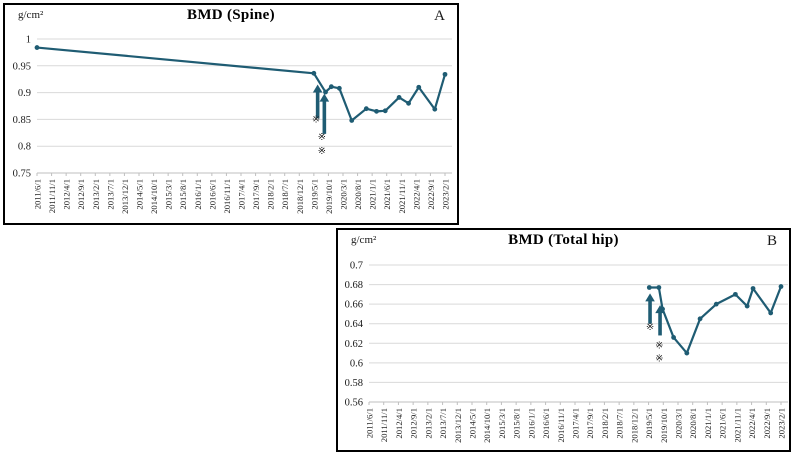 The image size is (793, 455). What do you see at coordinates (24, 147) in the screenshot?
I see `y-axis-tick-label: 0.8` at bounding box center [24, 147].